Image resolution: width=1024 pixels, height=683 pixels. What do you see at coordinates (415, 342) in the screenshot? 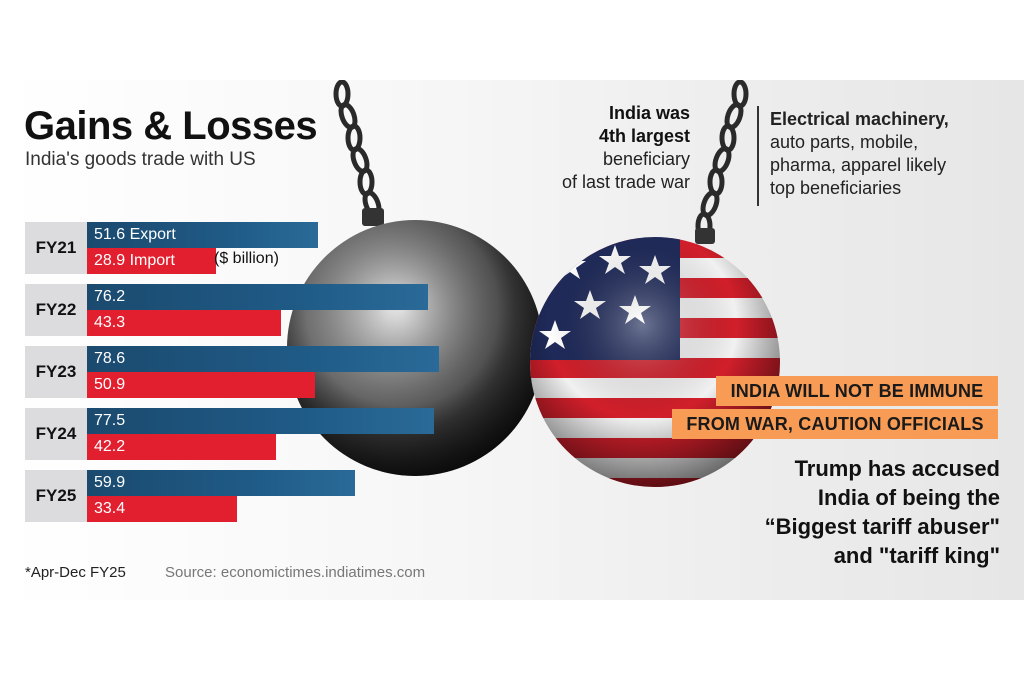
I see `steel-wrecking-ball` at bounding box center [415, 342].